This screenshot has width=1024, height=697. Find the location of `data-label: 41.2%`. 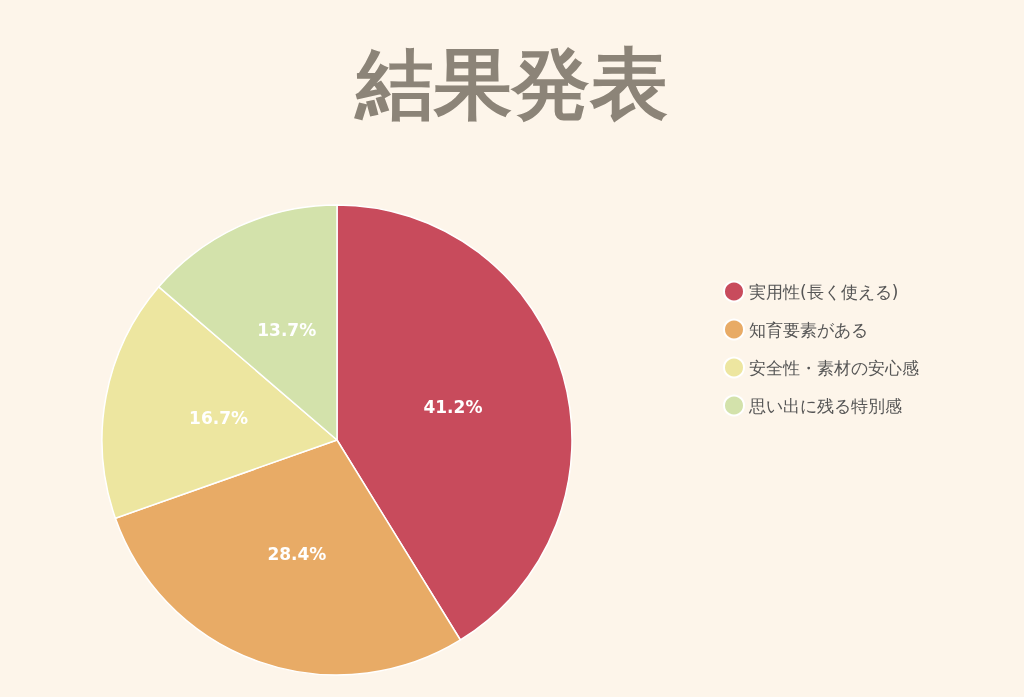

data-label: 41.2% is located at coordinates (453, 407).